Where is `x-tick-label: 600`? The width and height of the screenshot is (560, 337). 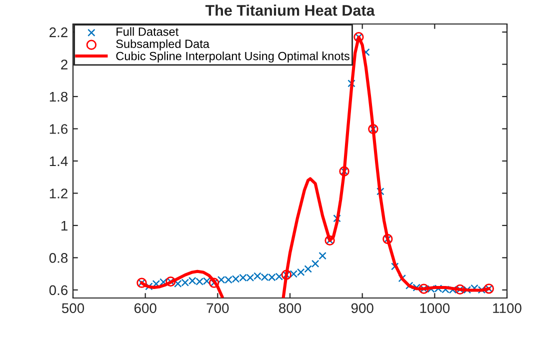
x-tick-label: 600 is located at coordinates (145, 308).